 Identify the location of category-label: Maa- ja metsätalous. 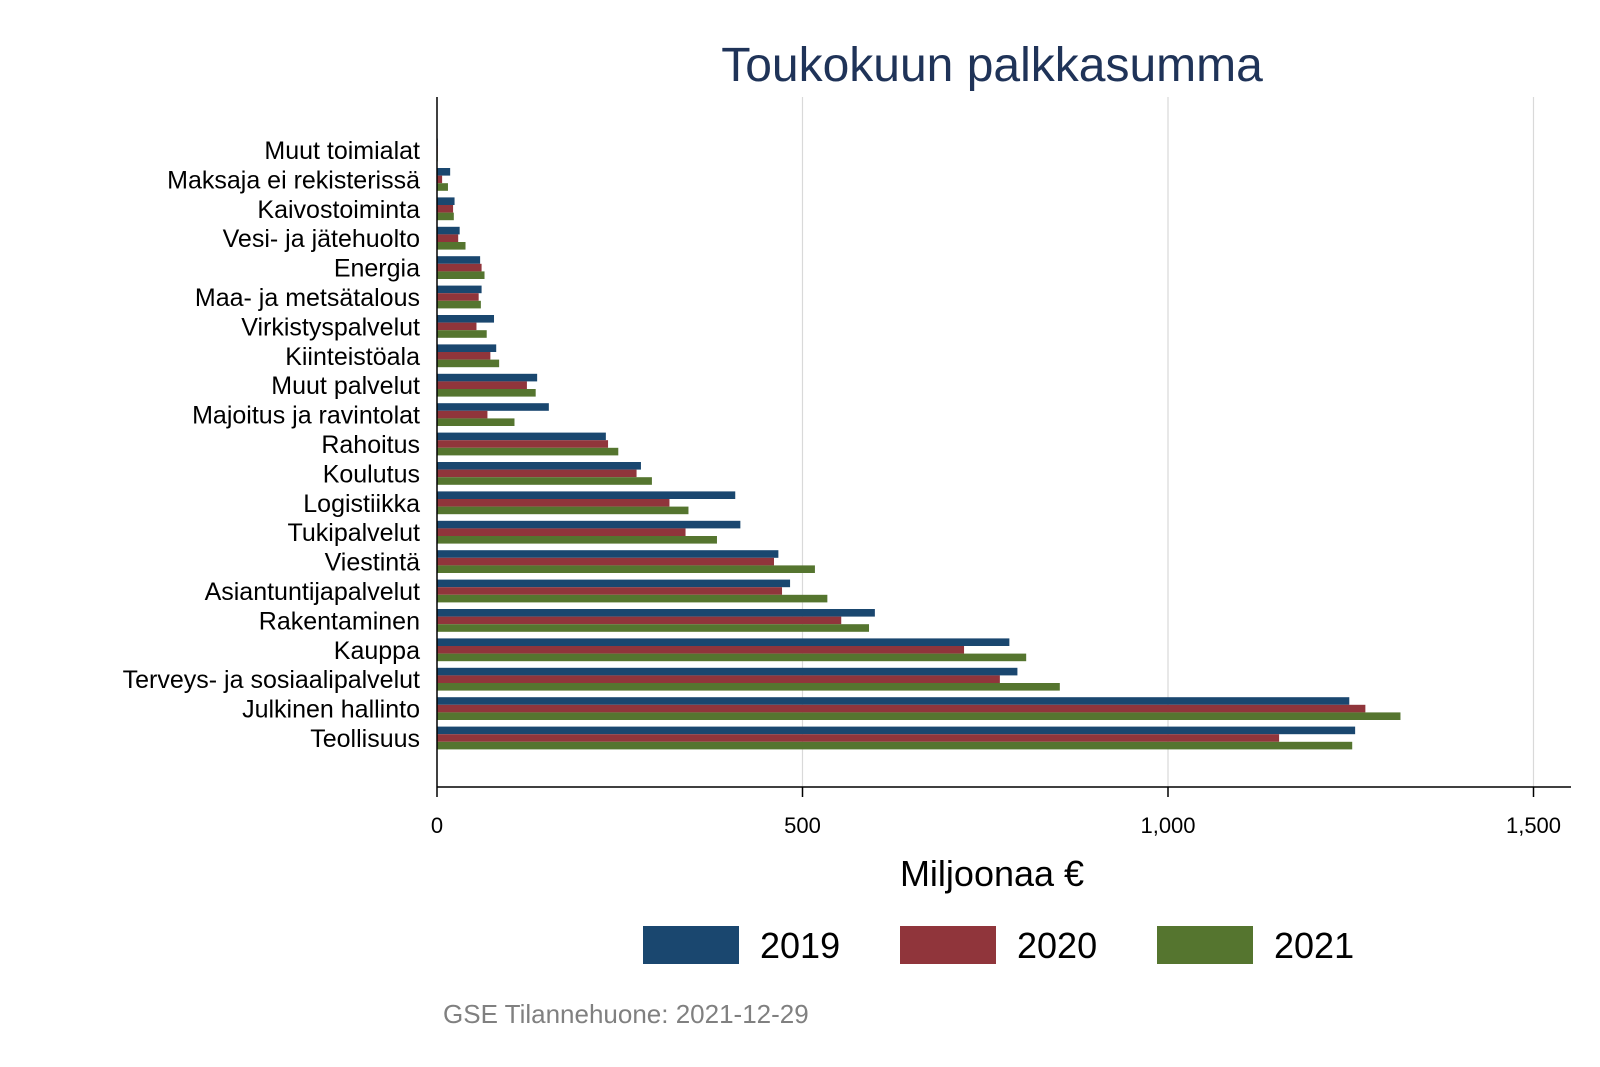
(307, 298).